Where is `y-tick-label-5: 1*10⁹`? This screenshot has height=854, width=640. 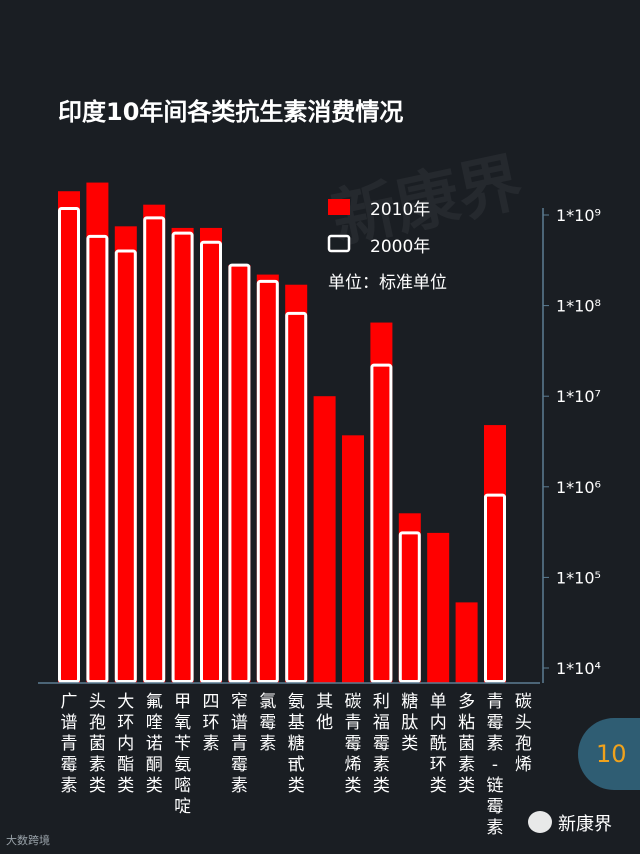
y-tick-label-5: 1*10⁹ is located at coordinates (578, 215).